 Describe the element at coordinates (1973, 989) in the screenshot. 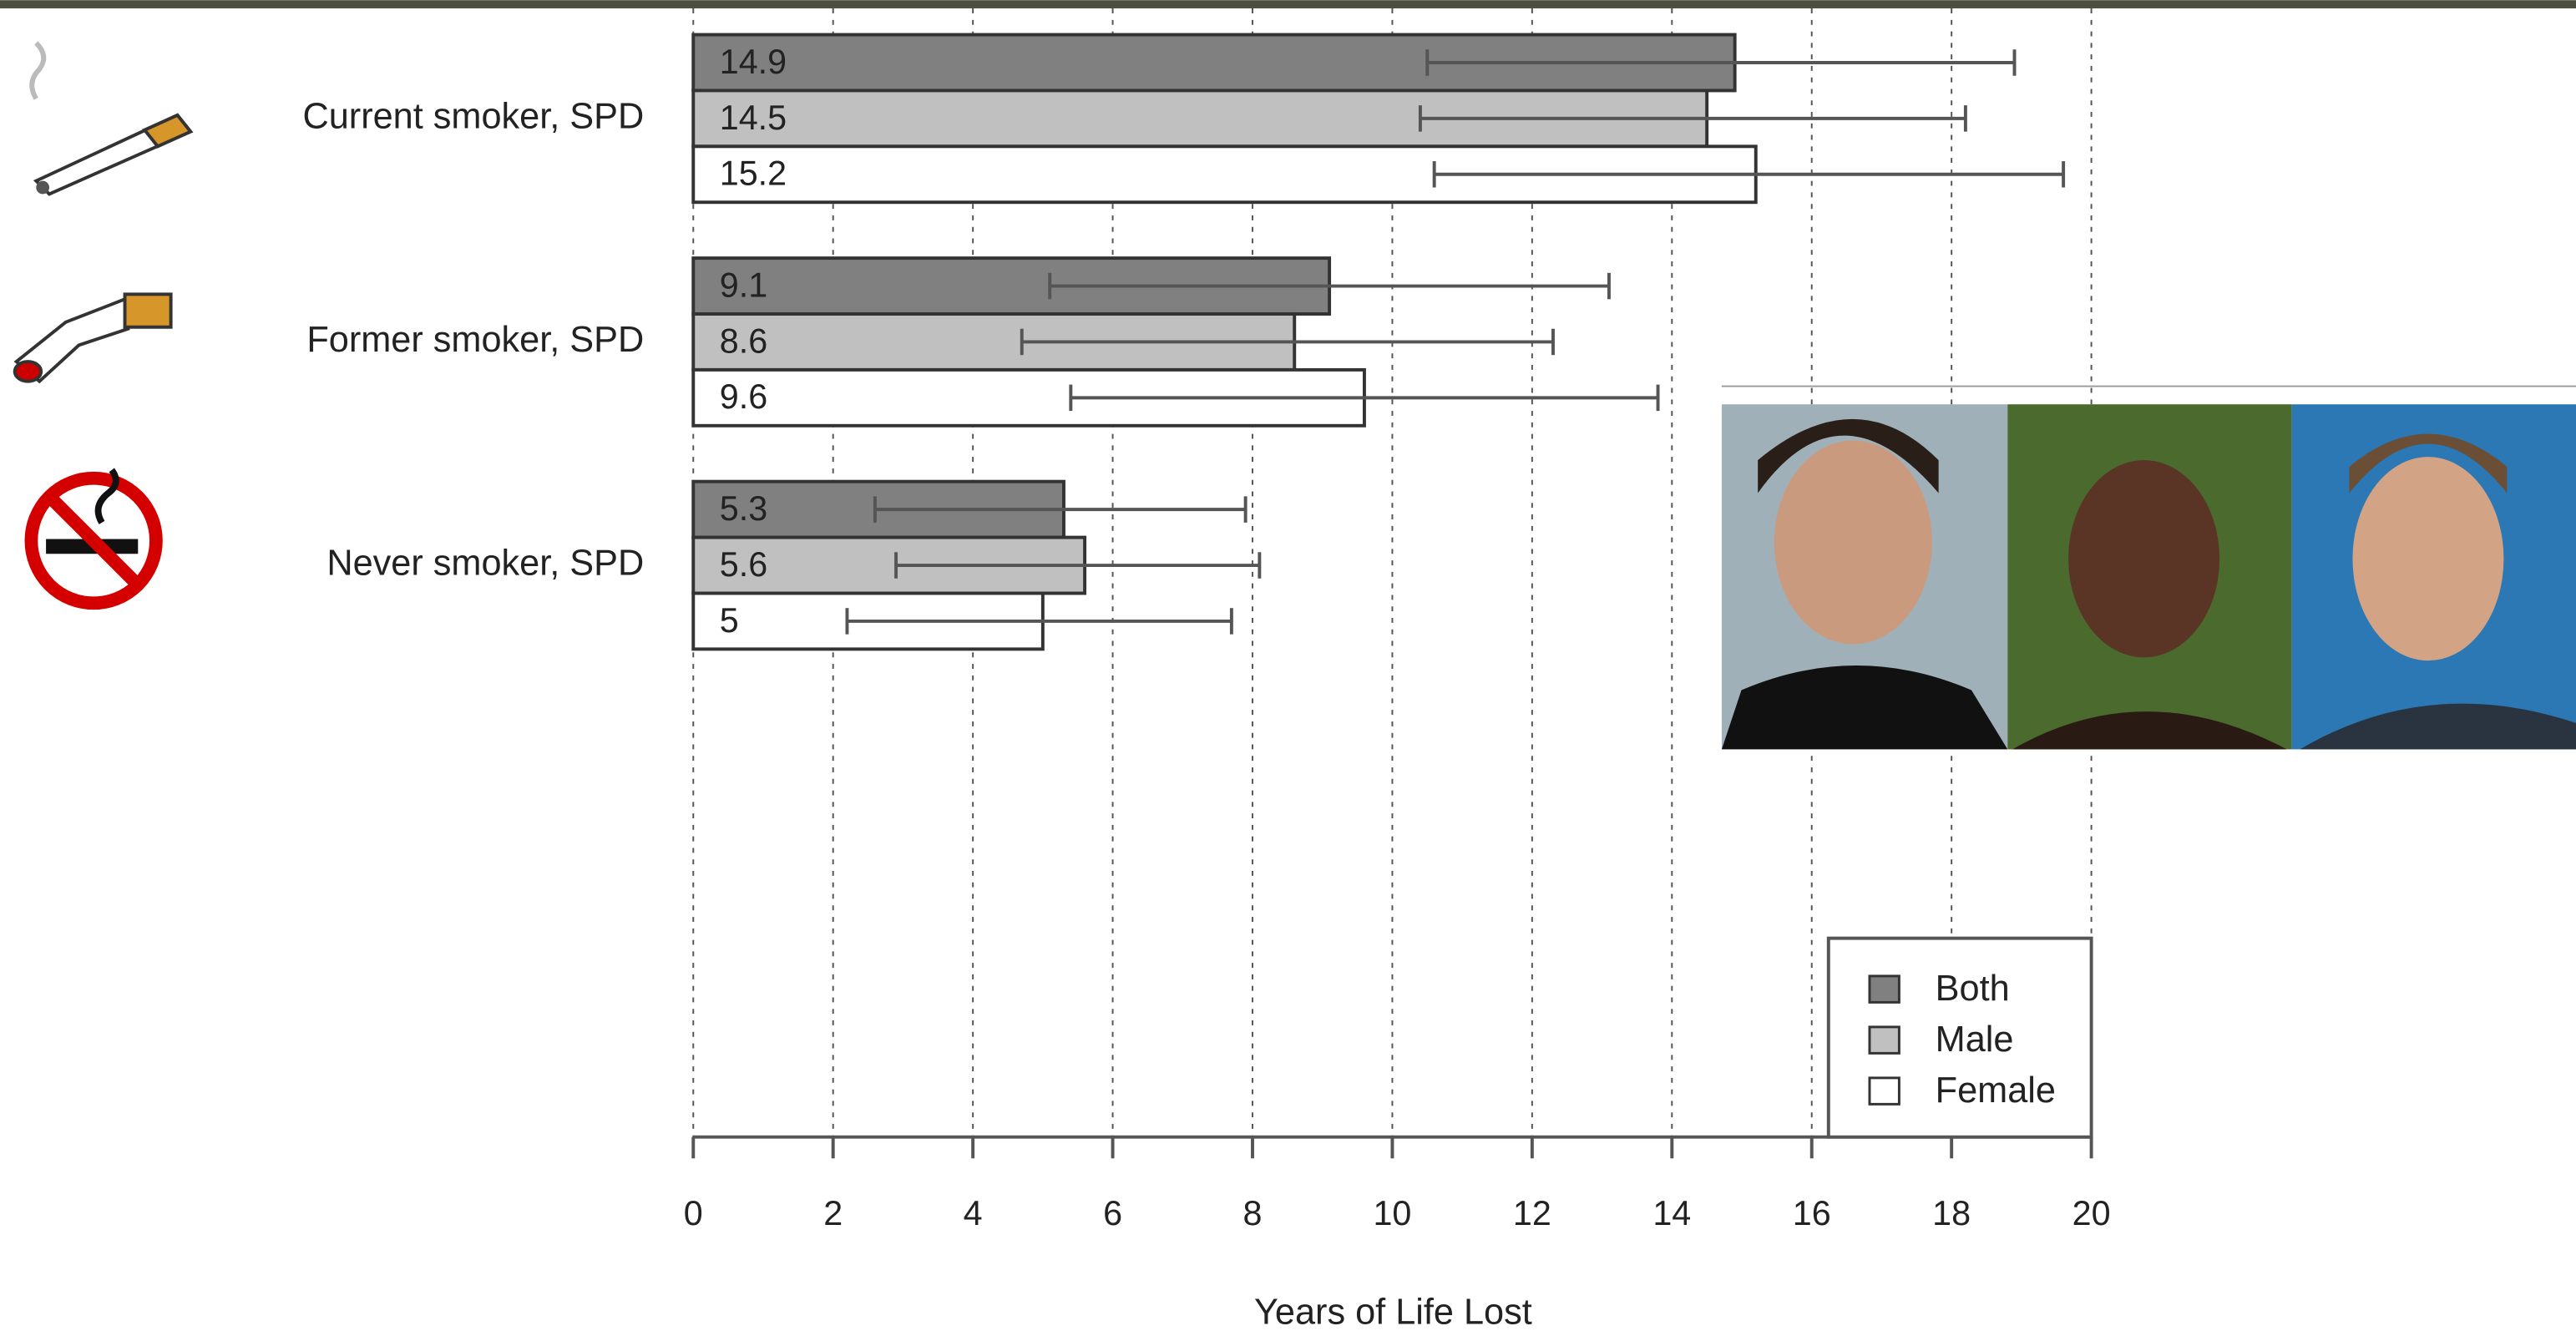

I see `legend-label: Both` at that location.